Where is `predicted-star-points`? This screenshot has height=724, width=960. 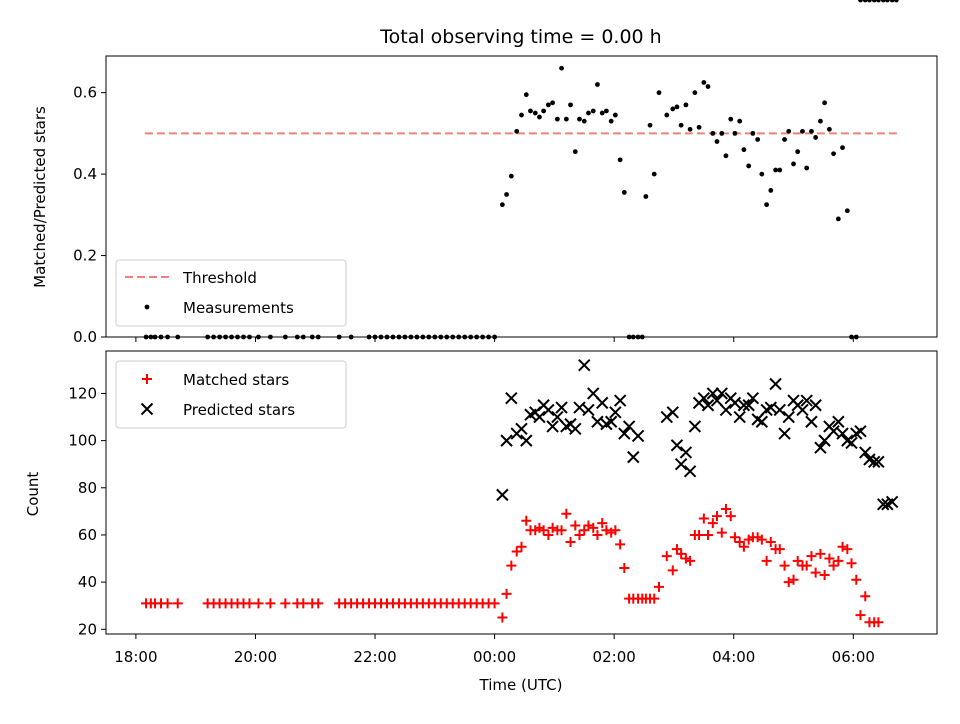
predicted-star-points is located at coordinates (697, 434).